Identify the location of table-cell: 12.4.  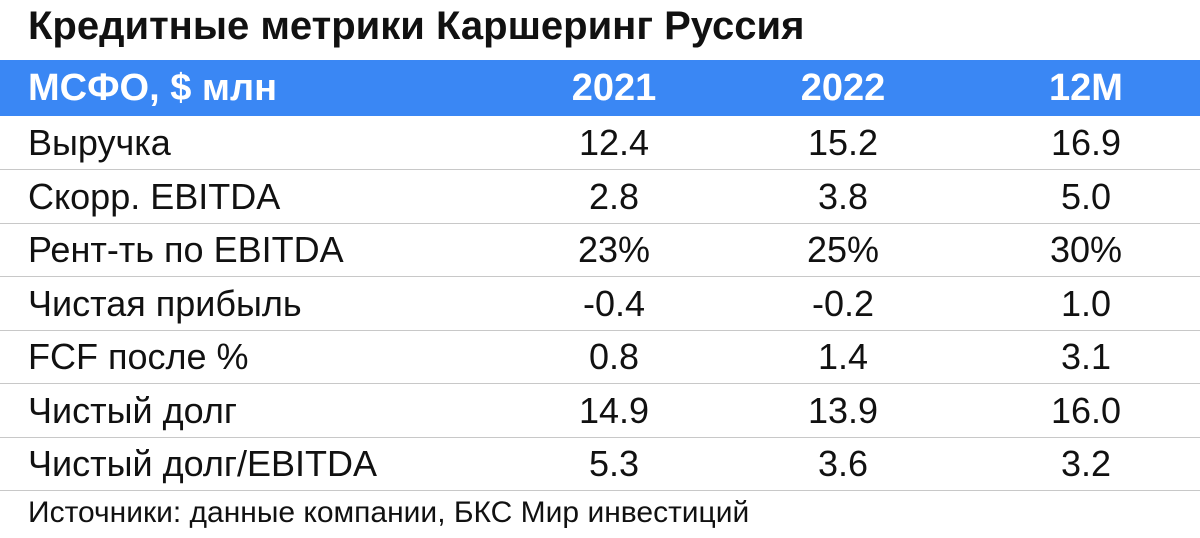
(614, 142).